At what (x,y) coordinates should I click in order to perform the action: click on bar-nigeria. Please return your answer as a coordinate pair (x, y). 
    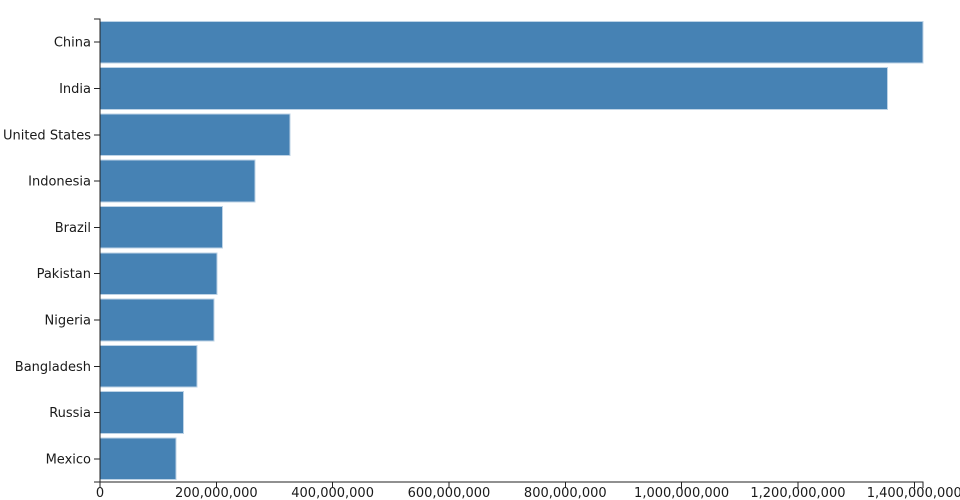
    Looking at the image, I should click on (157, 320).